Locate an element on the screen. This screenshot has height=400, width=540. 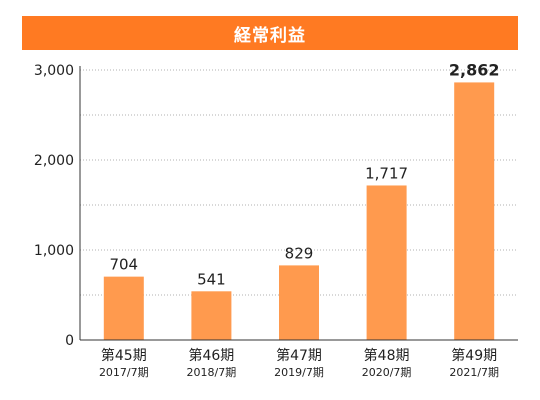
x-tick-label: 第46期 is located at coordinates (211, 355).